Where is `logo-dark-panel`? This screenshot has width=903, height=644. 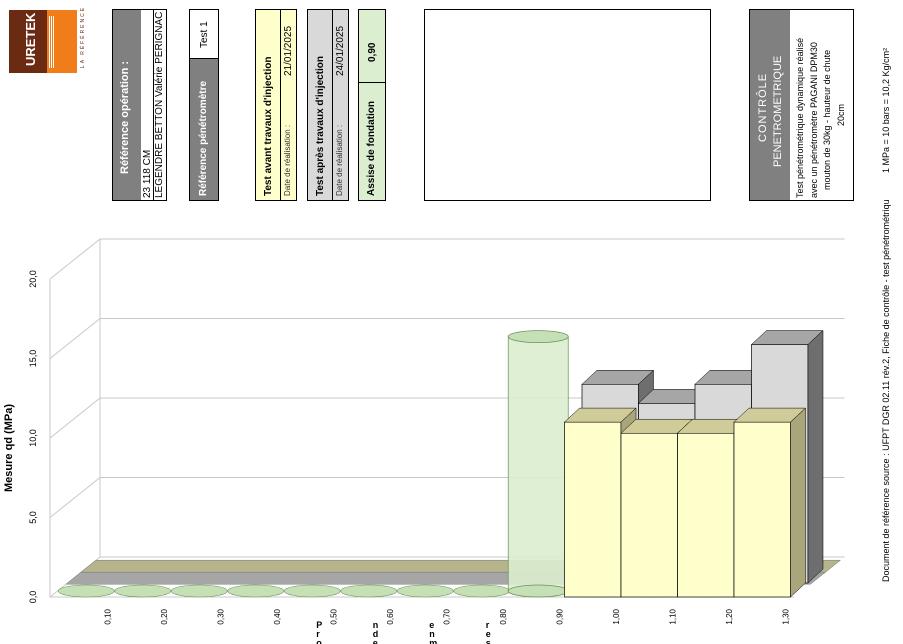
logo-dark-panel is located at coordinates (28, 41).